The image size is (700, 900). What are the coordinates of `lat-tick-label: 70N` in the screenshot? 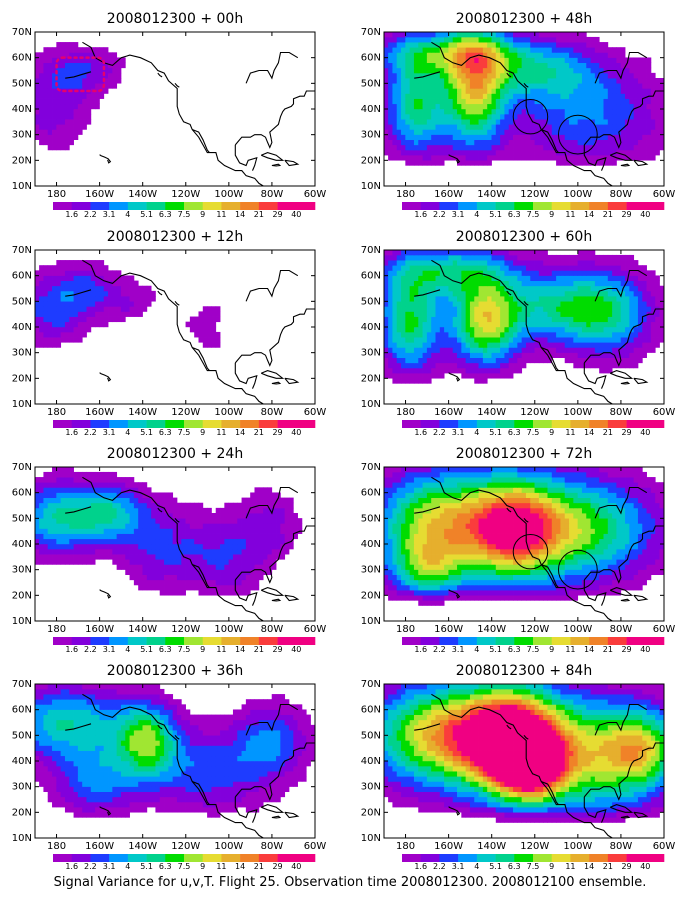 It's located at (22, 467).